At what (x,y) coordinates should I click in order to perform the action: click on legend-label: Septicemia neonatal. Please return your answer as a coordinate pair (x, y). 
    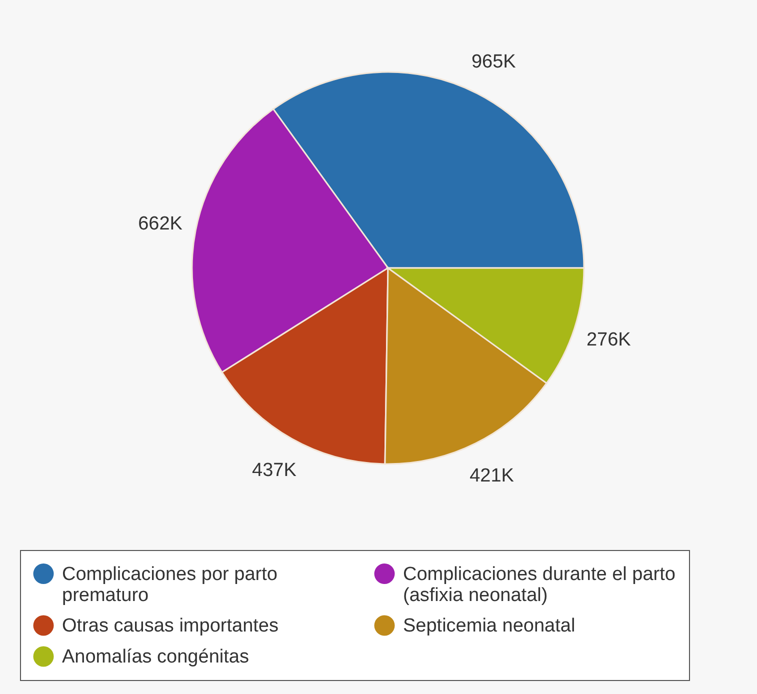
    Looking at the image, I should click on (489, 626).